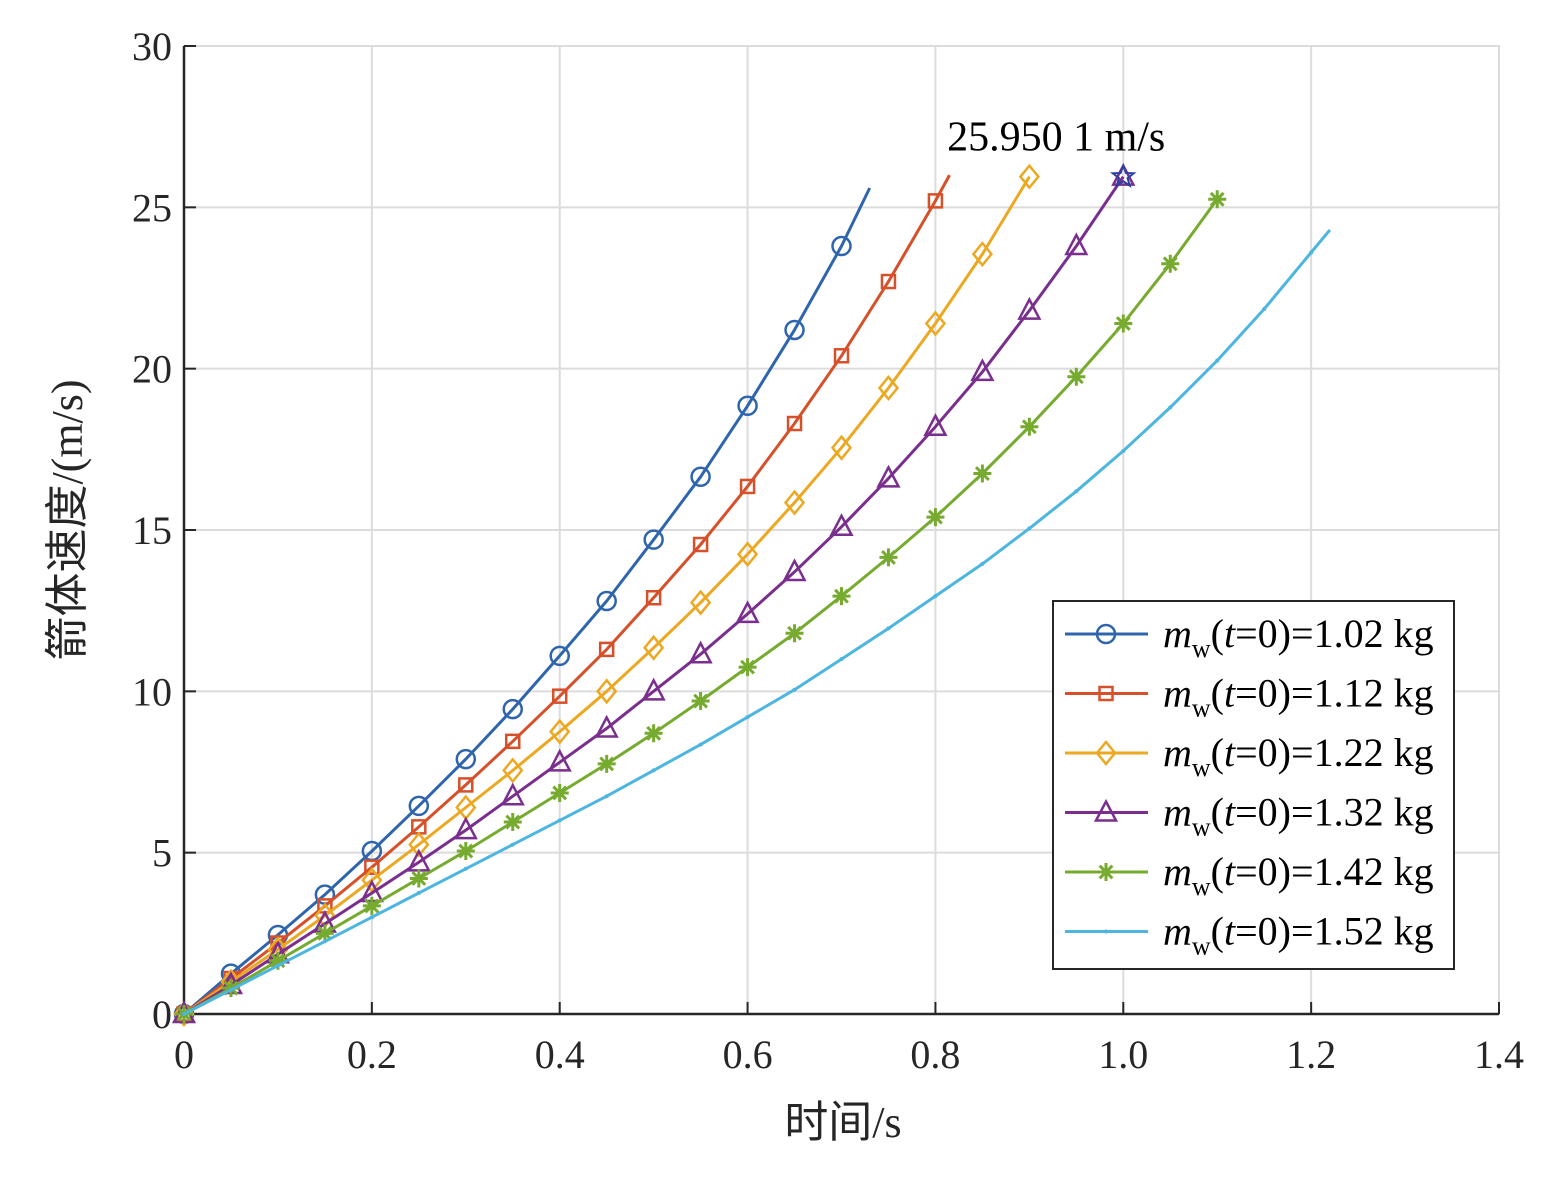 The height and width of the screenshot is (1183, 1559). I want to click on legend-box, so click(1253, 785).